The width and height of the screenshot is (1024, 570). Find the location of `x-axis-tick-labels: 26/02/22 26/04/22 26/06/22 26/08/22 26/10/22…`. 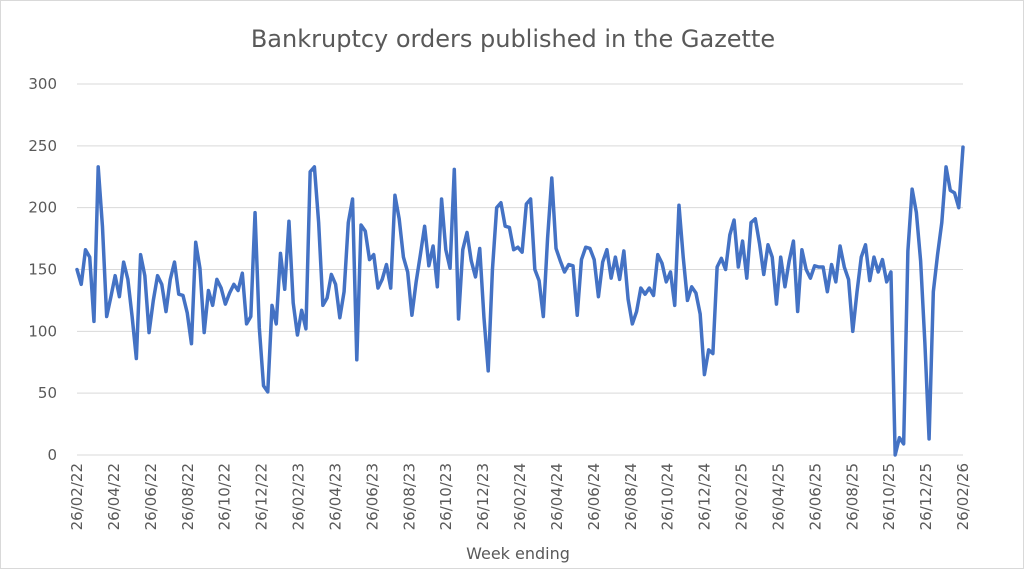

x-axis-tick-labels: 26/02/22 26/04/22 26/06/22 26/08/22 26/10/22… is located at coordinates (520, 496).